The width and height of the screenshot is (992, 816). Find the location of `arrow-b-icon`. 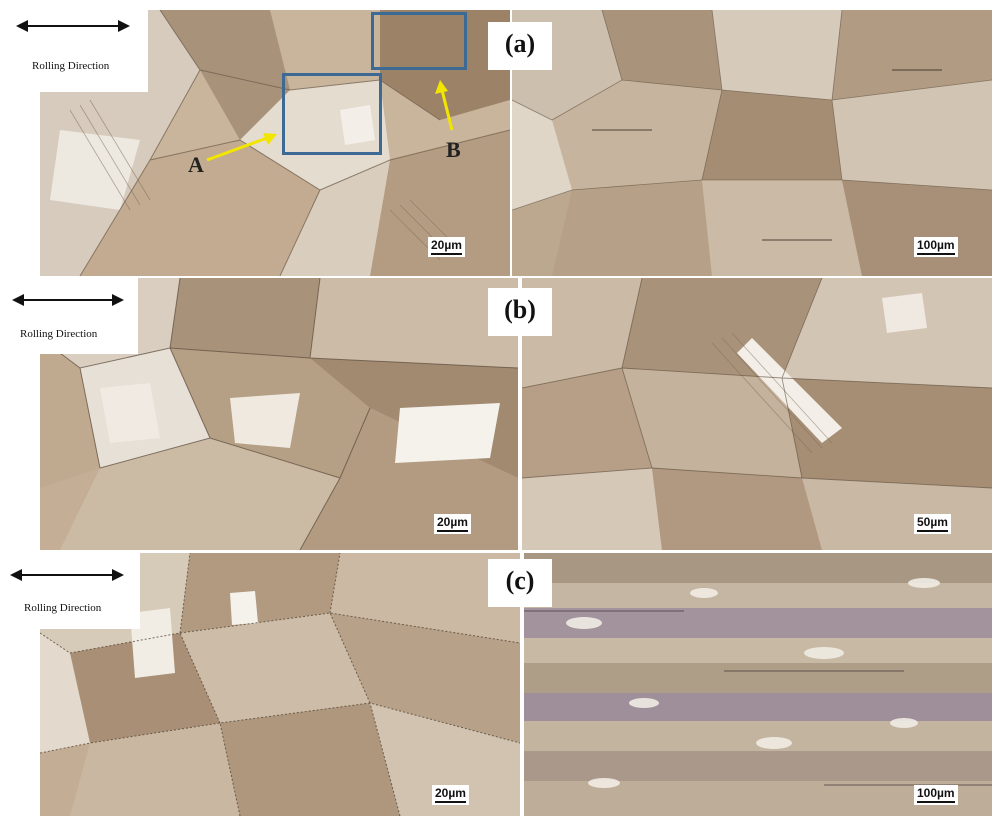

arrow-b-icon is located at coordinates (444, 105).